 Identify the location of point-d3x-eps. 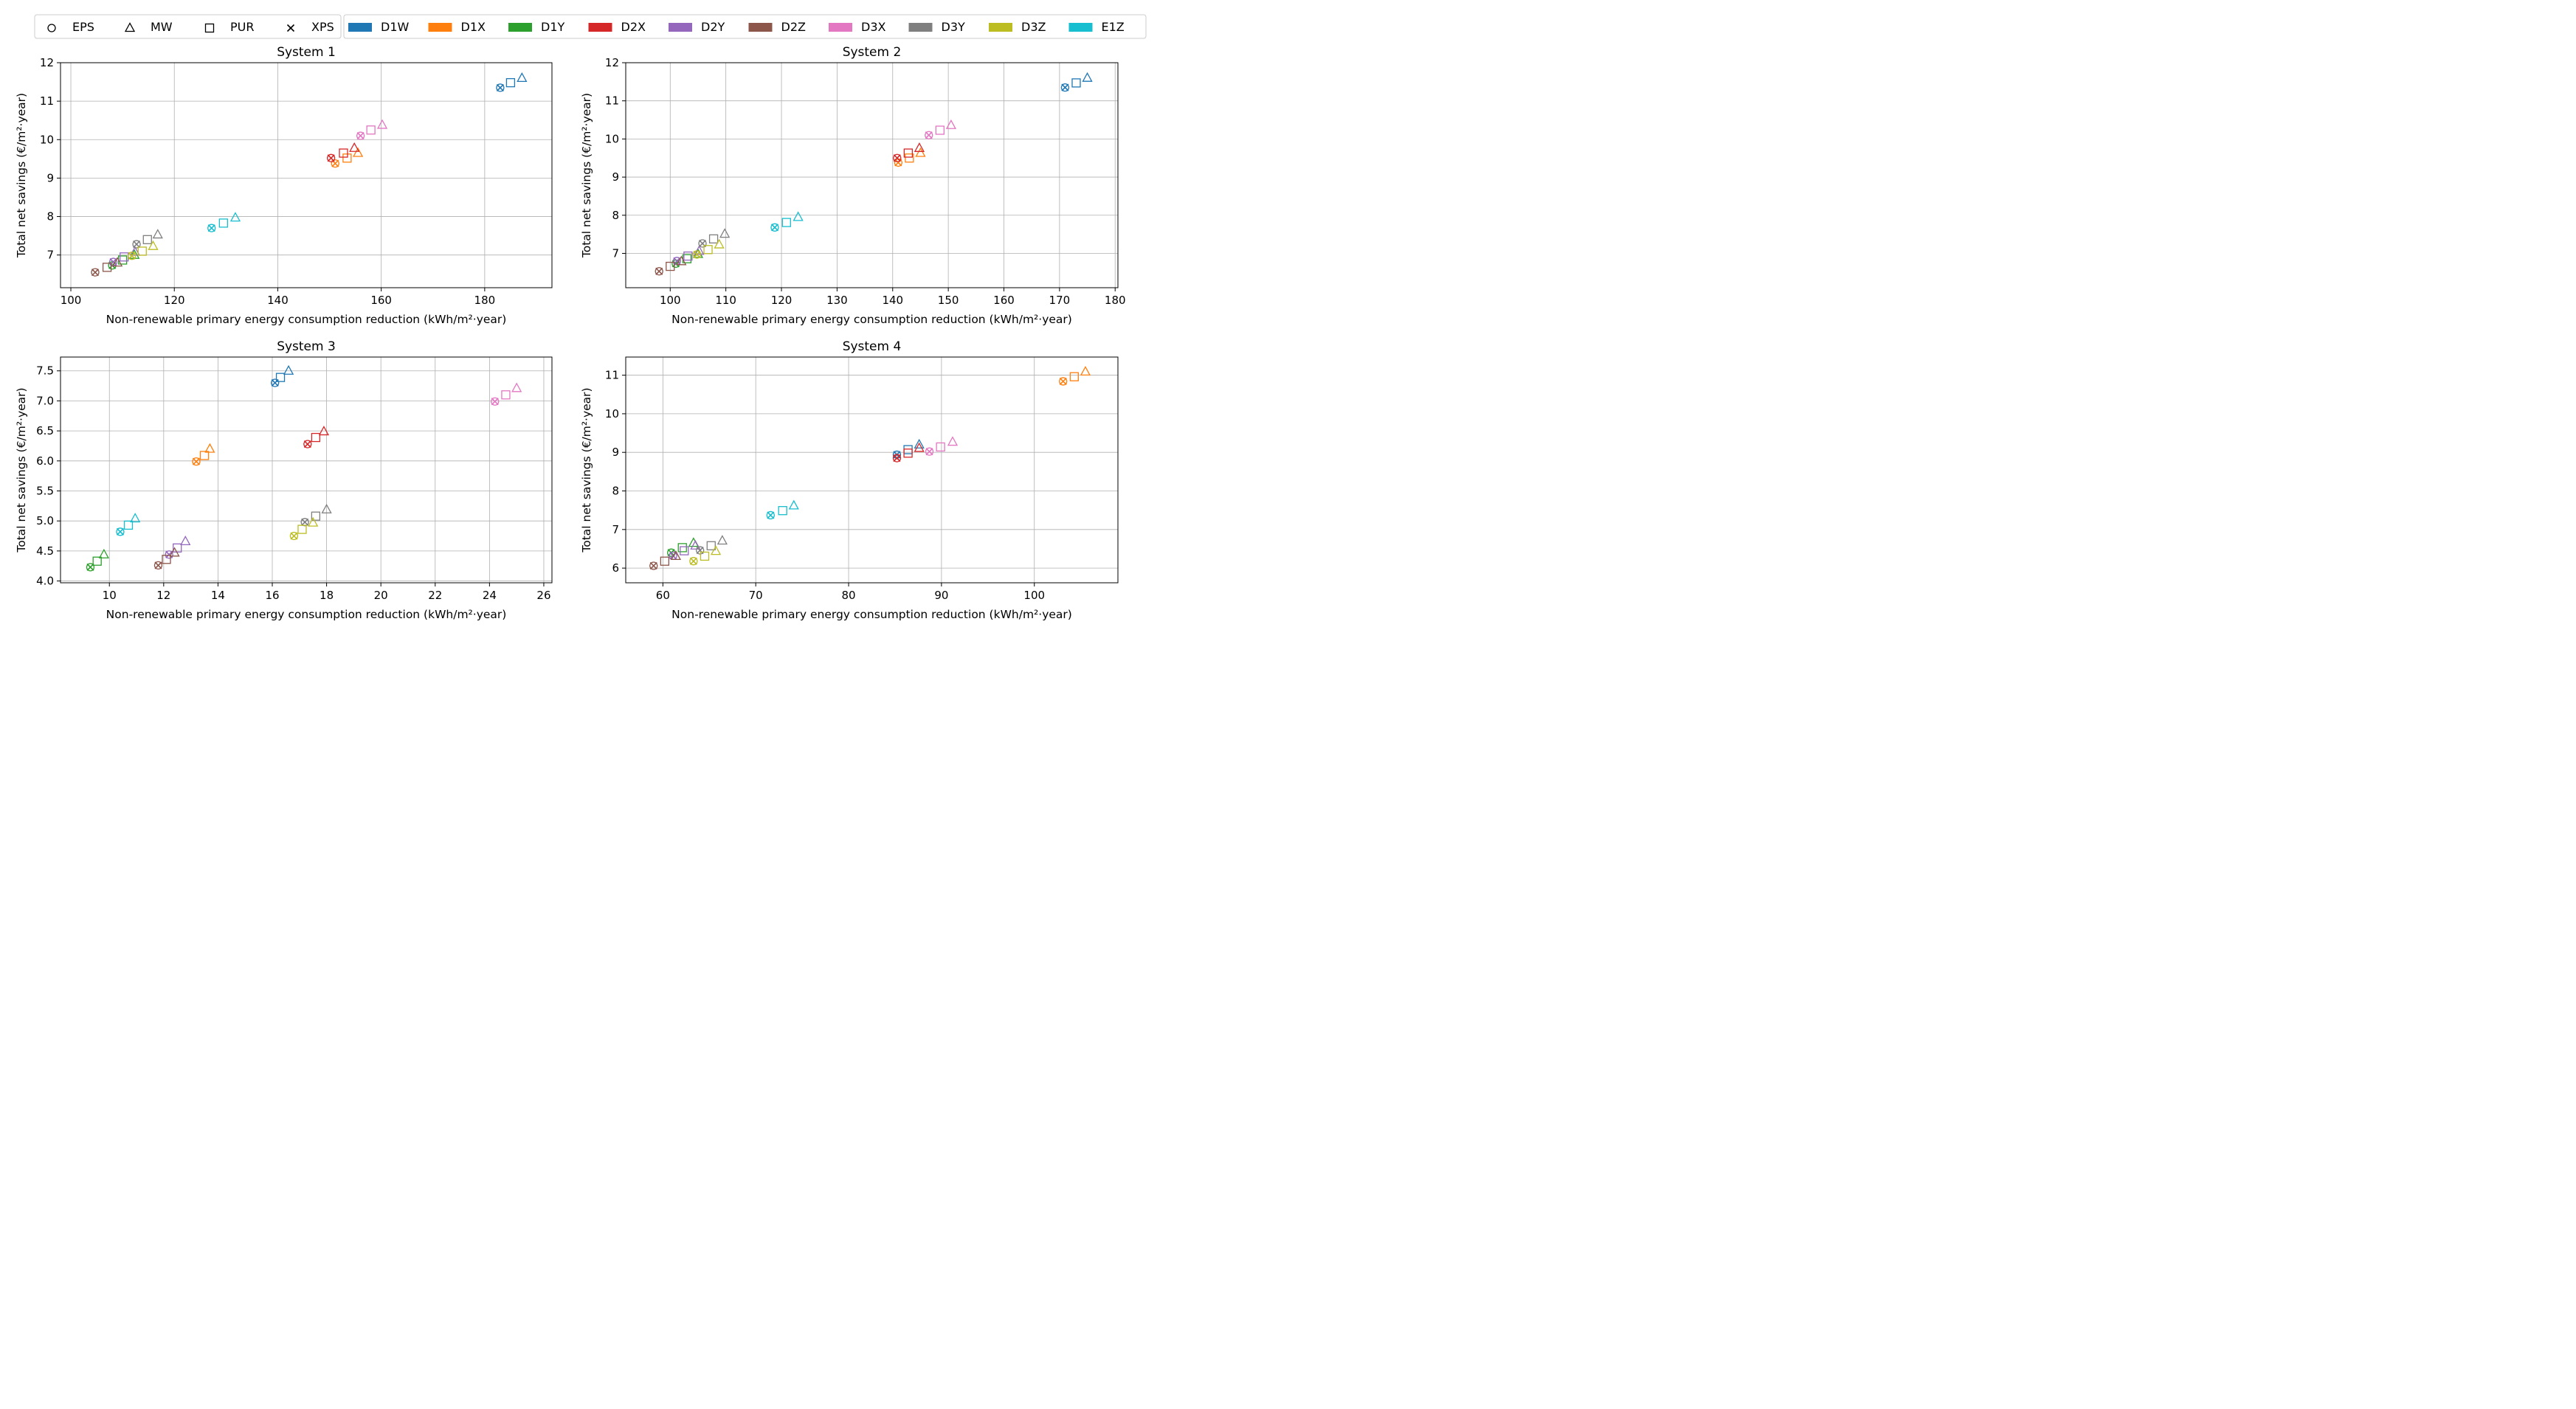
(496, 401).